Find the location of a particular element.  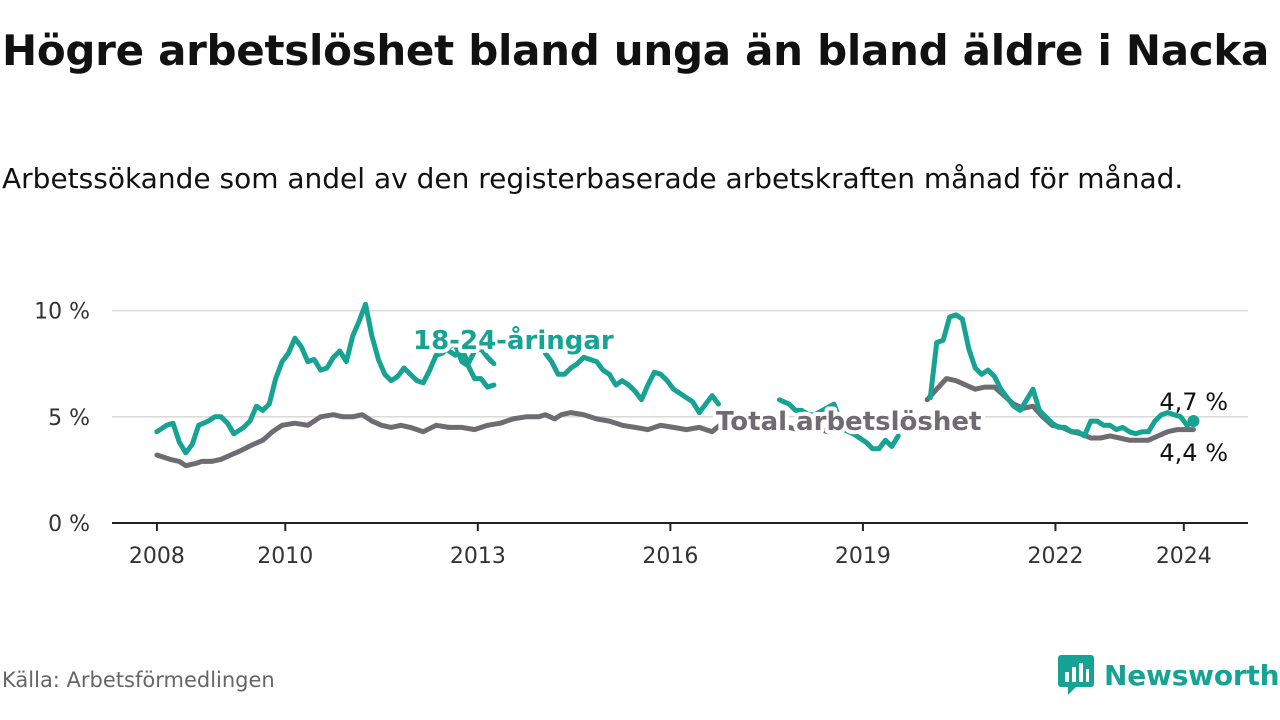

brand-name: Newsworthy is located at coordinates (1192, 675).